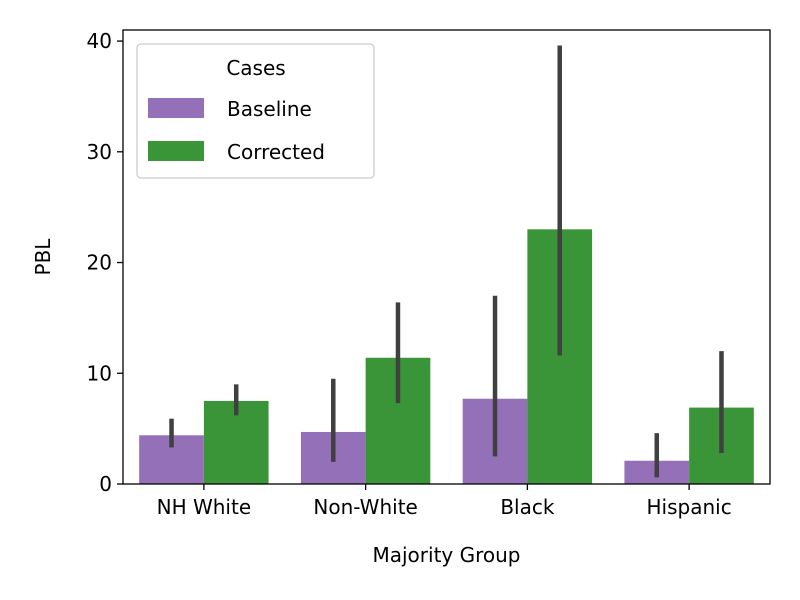  I want to click on y-tick-label: 10, so click(99, 373).